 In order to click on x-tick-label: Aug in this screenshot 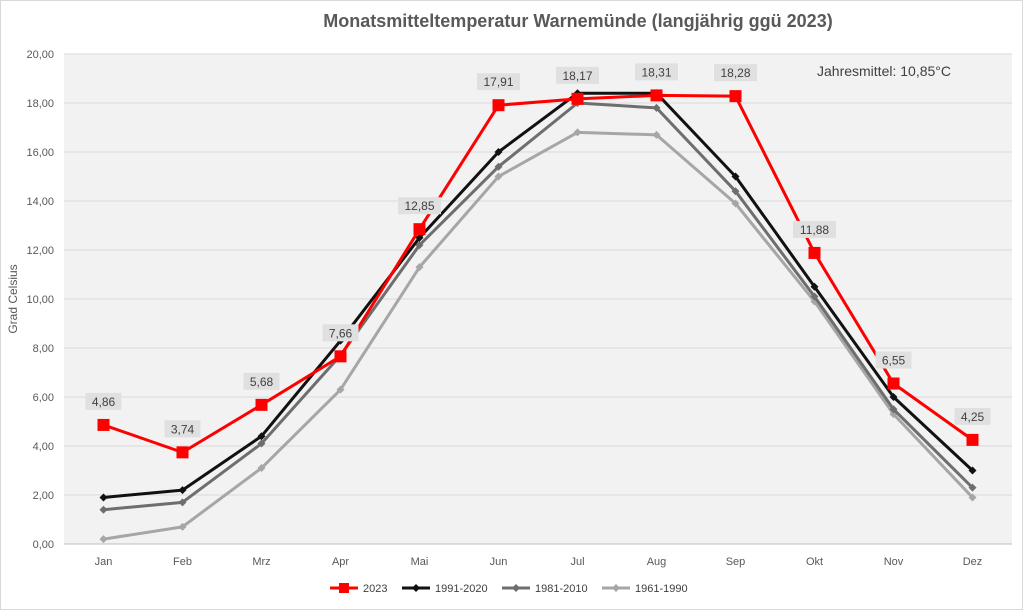, I will do `click(657, 562)`.